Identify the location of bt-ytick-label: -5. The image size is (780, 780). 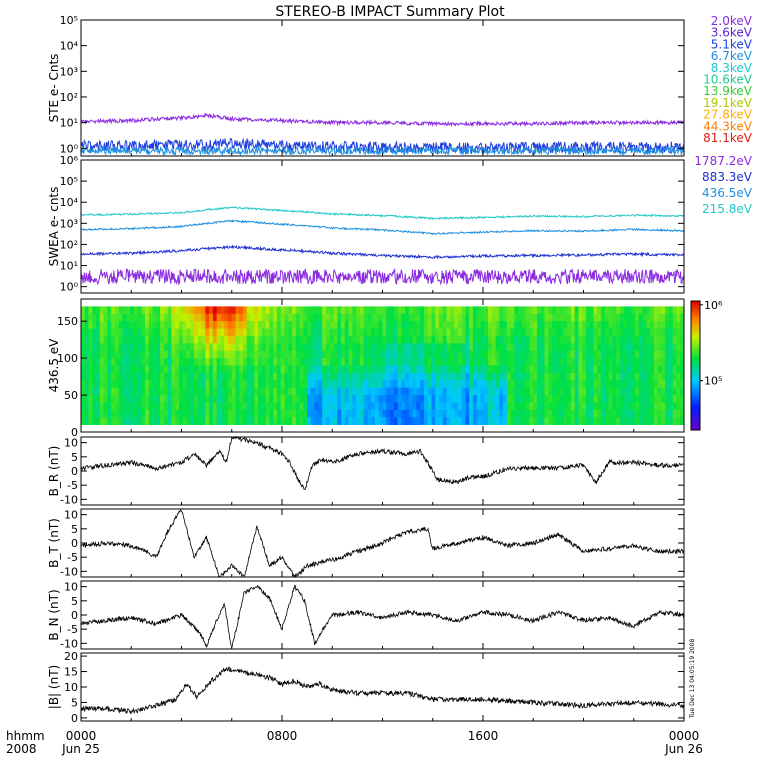
(72, 557).